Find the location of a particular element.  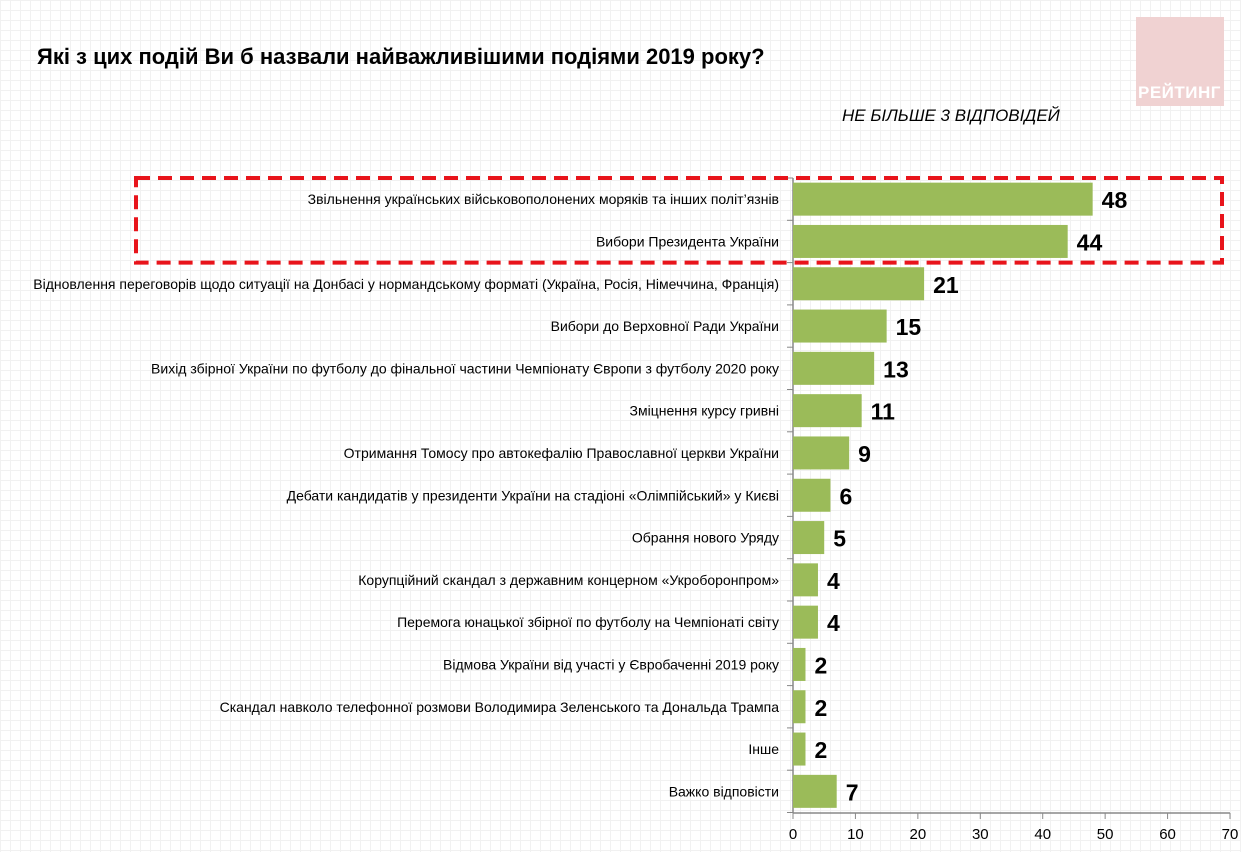

data-label: 48 is located at coordinates (1115, 200).